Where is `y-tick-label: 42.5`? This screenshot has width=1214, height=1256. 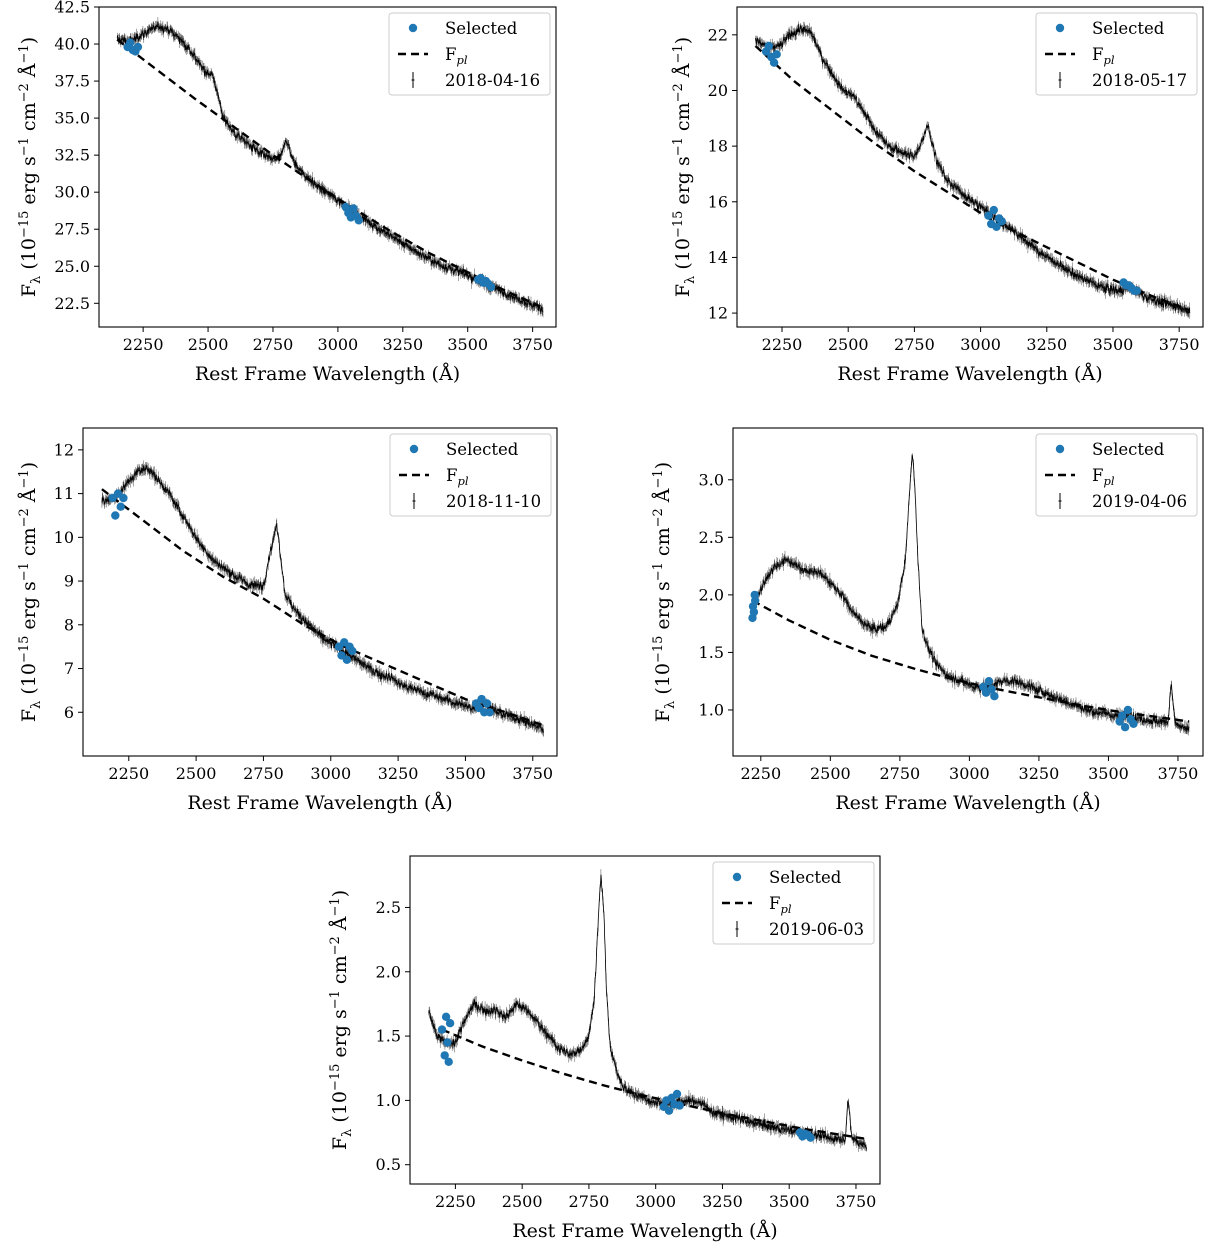 y-tick-label: 42.5 is located at coordinates (72, 8).